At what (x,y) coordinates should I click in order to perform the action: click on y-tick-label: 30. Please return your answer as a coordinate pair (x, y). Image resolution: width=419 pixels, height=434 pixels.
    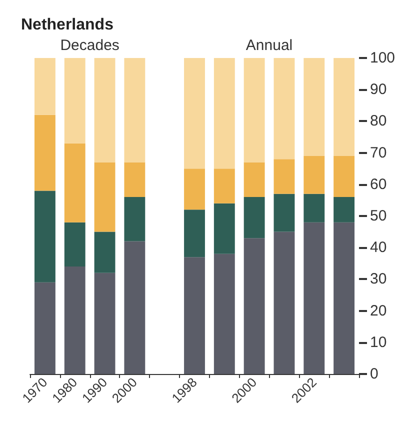
    Looking at the image, I should click on (378, 279).